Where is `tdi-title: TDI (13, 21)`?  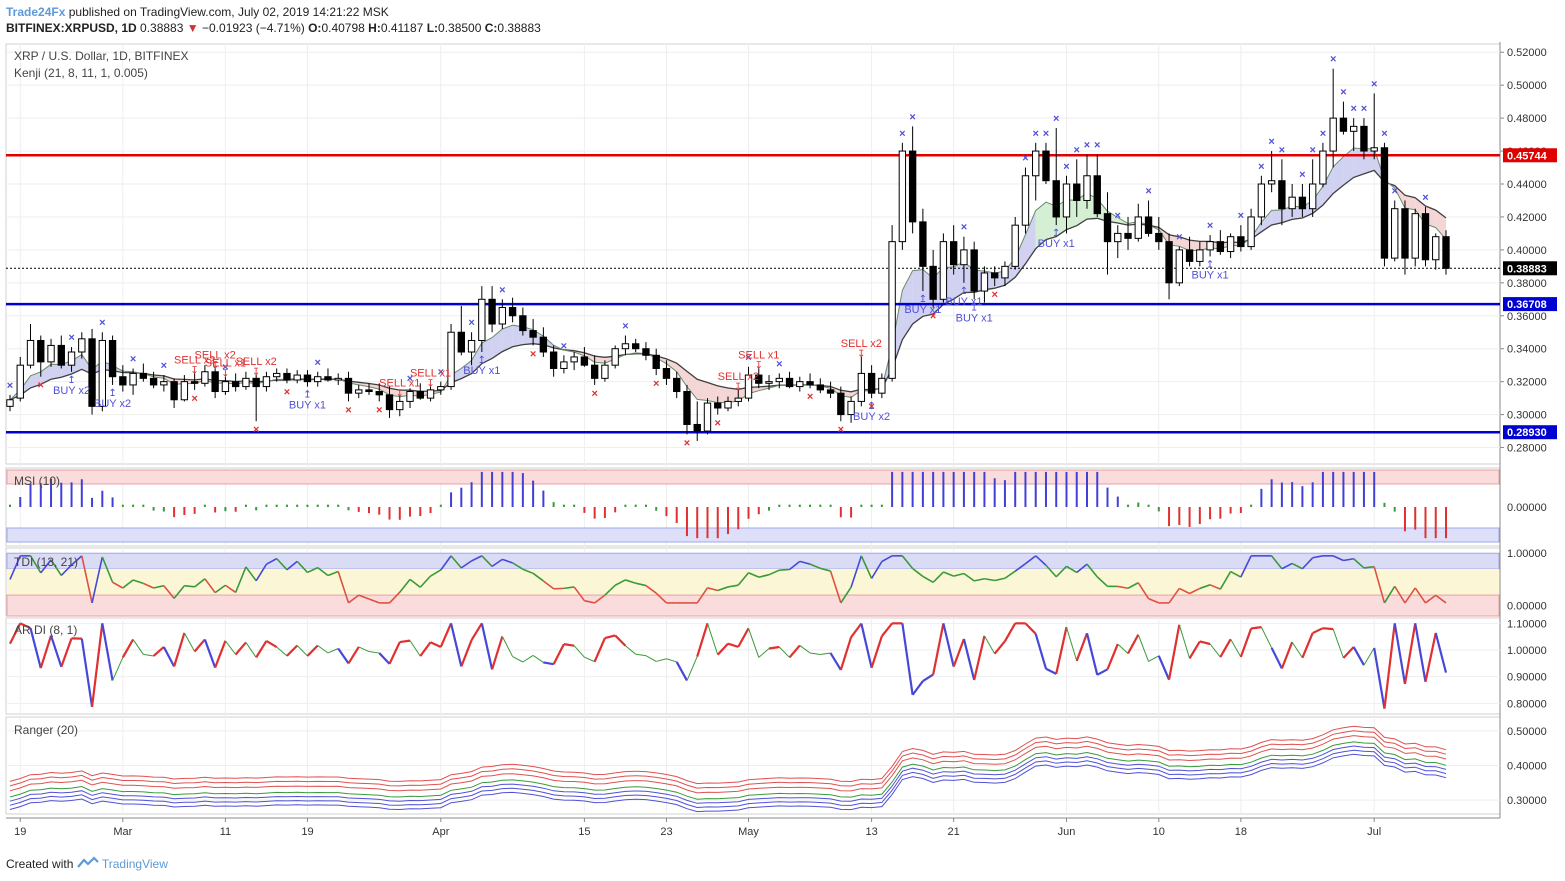
tdi-title: TDI (13, 21) is located at coordinates (46, 562).